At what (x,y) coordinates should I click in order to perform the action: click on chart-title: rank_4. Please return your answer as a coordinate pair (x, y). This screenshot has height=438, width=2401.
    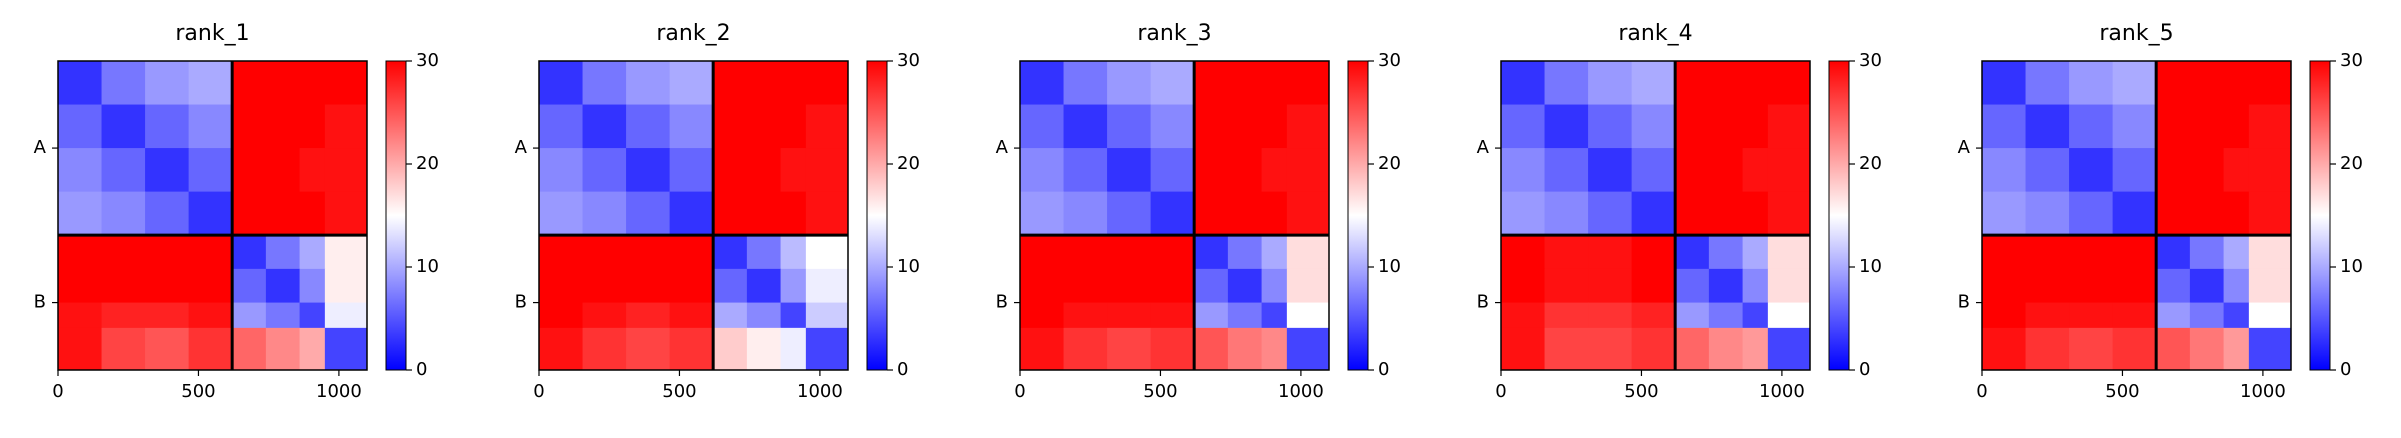
    Looking at the image, I should click on (1655, 33).